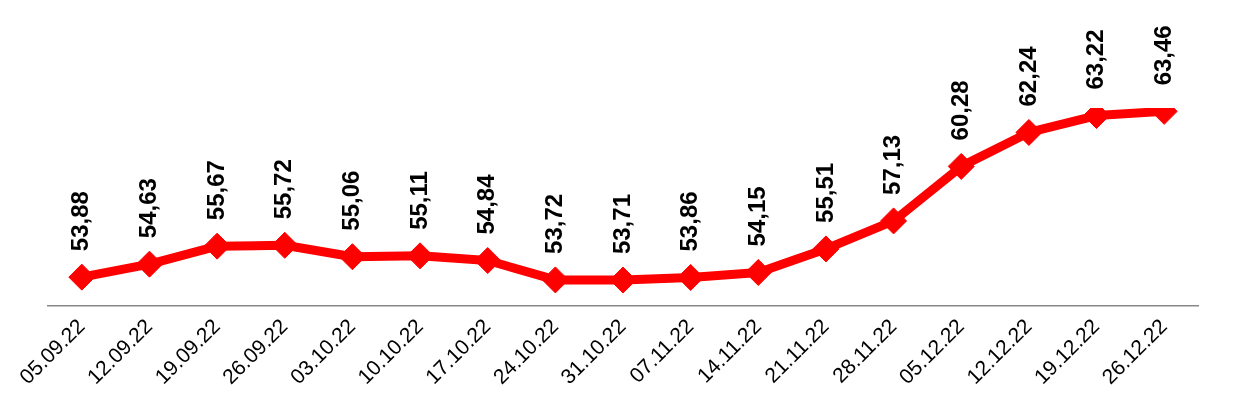  What do you see at coordinates (80, 221) in the screenshot?
I see `data-label: 53,88` at bounding box center [80, 221].